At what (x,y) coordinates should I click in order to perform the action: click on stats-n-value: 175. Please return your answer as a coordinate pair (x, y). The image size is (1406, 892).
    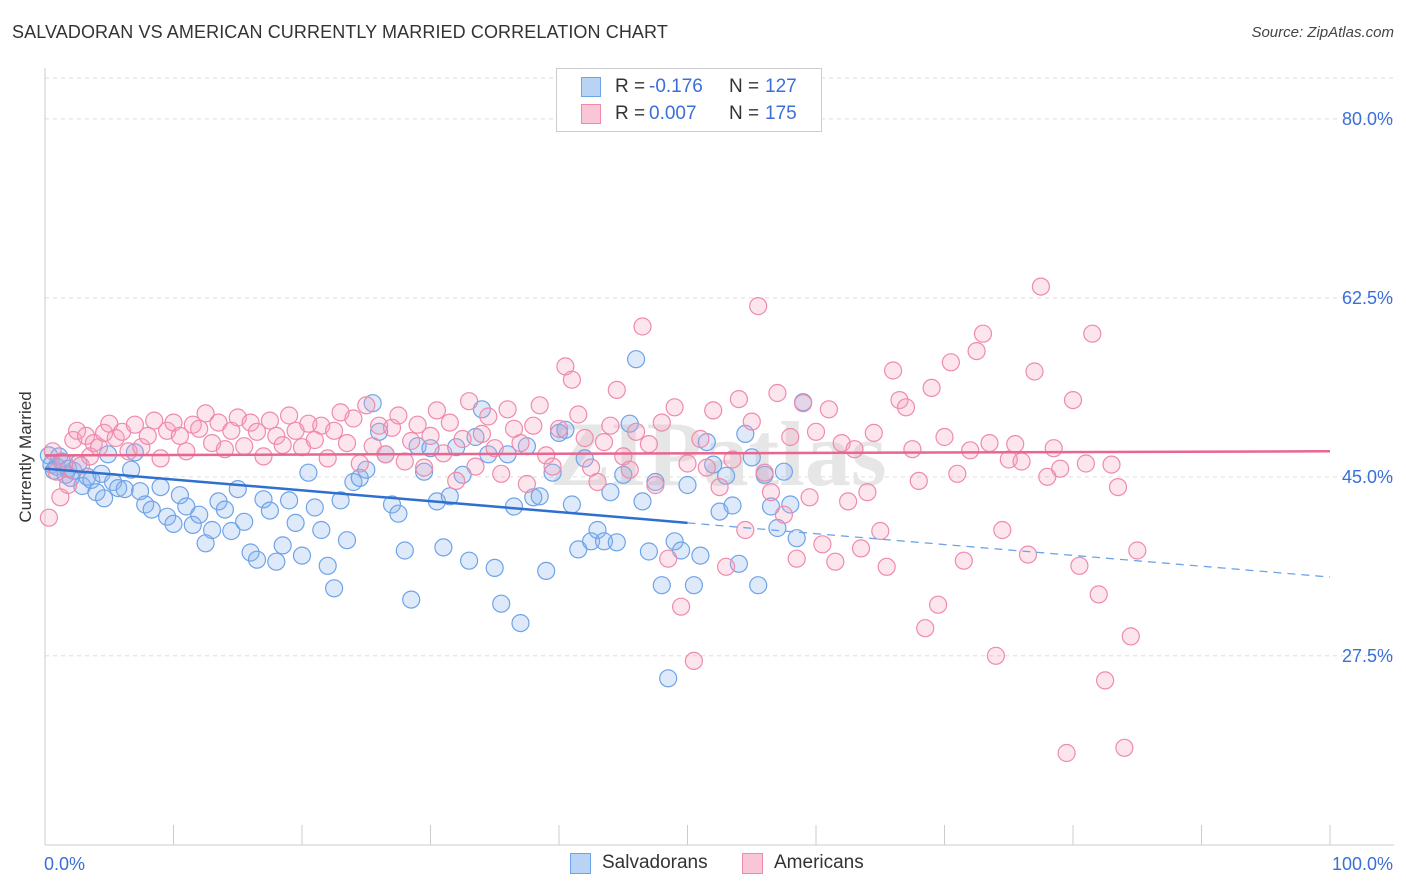
    Looking at the image, I should click on (781, 113).